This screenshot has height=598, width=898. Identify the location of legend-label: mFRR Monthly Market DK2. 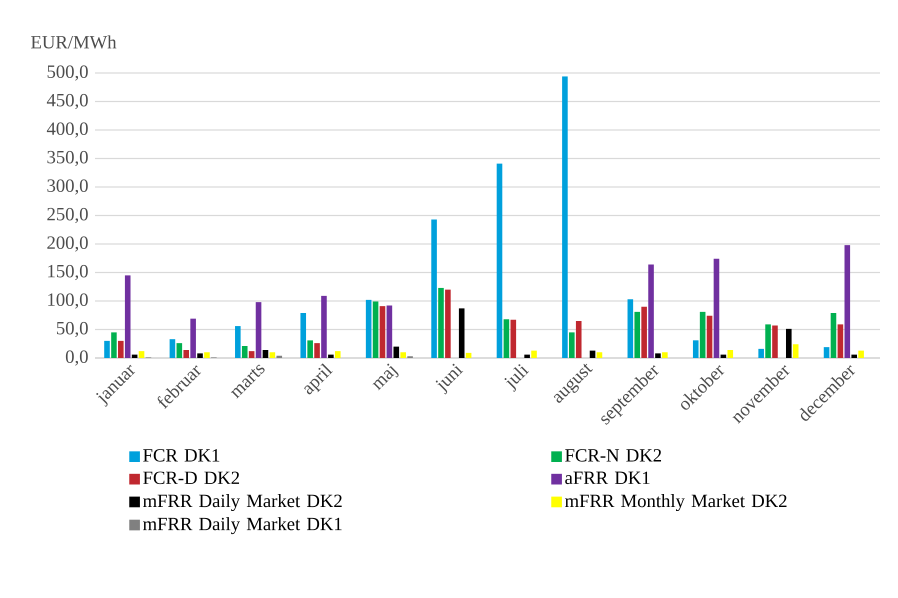
(675, 503).